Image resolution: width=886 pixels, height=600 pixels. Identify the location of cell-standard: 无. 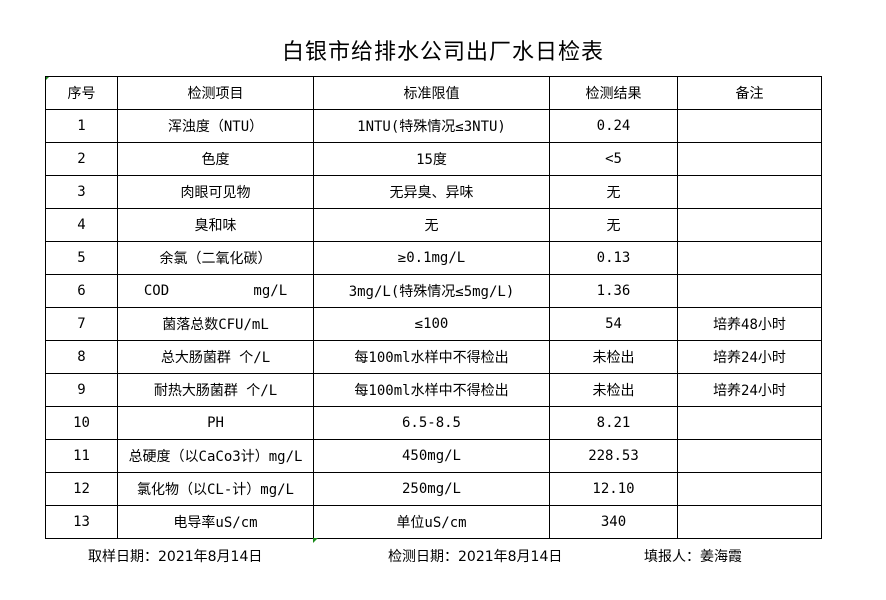
(431, 225).